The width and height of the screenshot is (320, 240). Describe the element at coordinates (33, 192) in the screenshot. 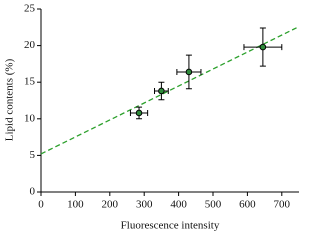

I see `y-tick-label: 0` at that location.